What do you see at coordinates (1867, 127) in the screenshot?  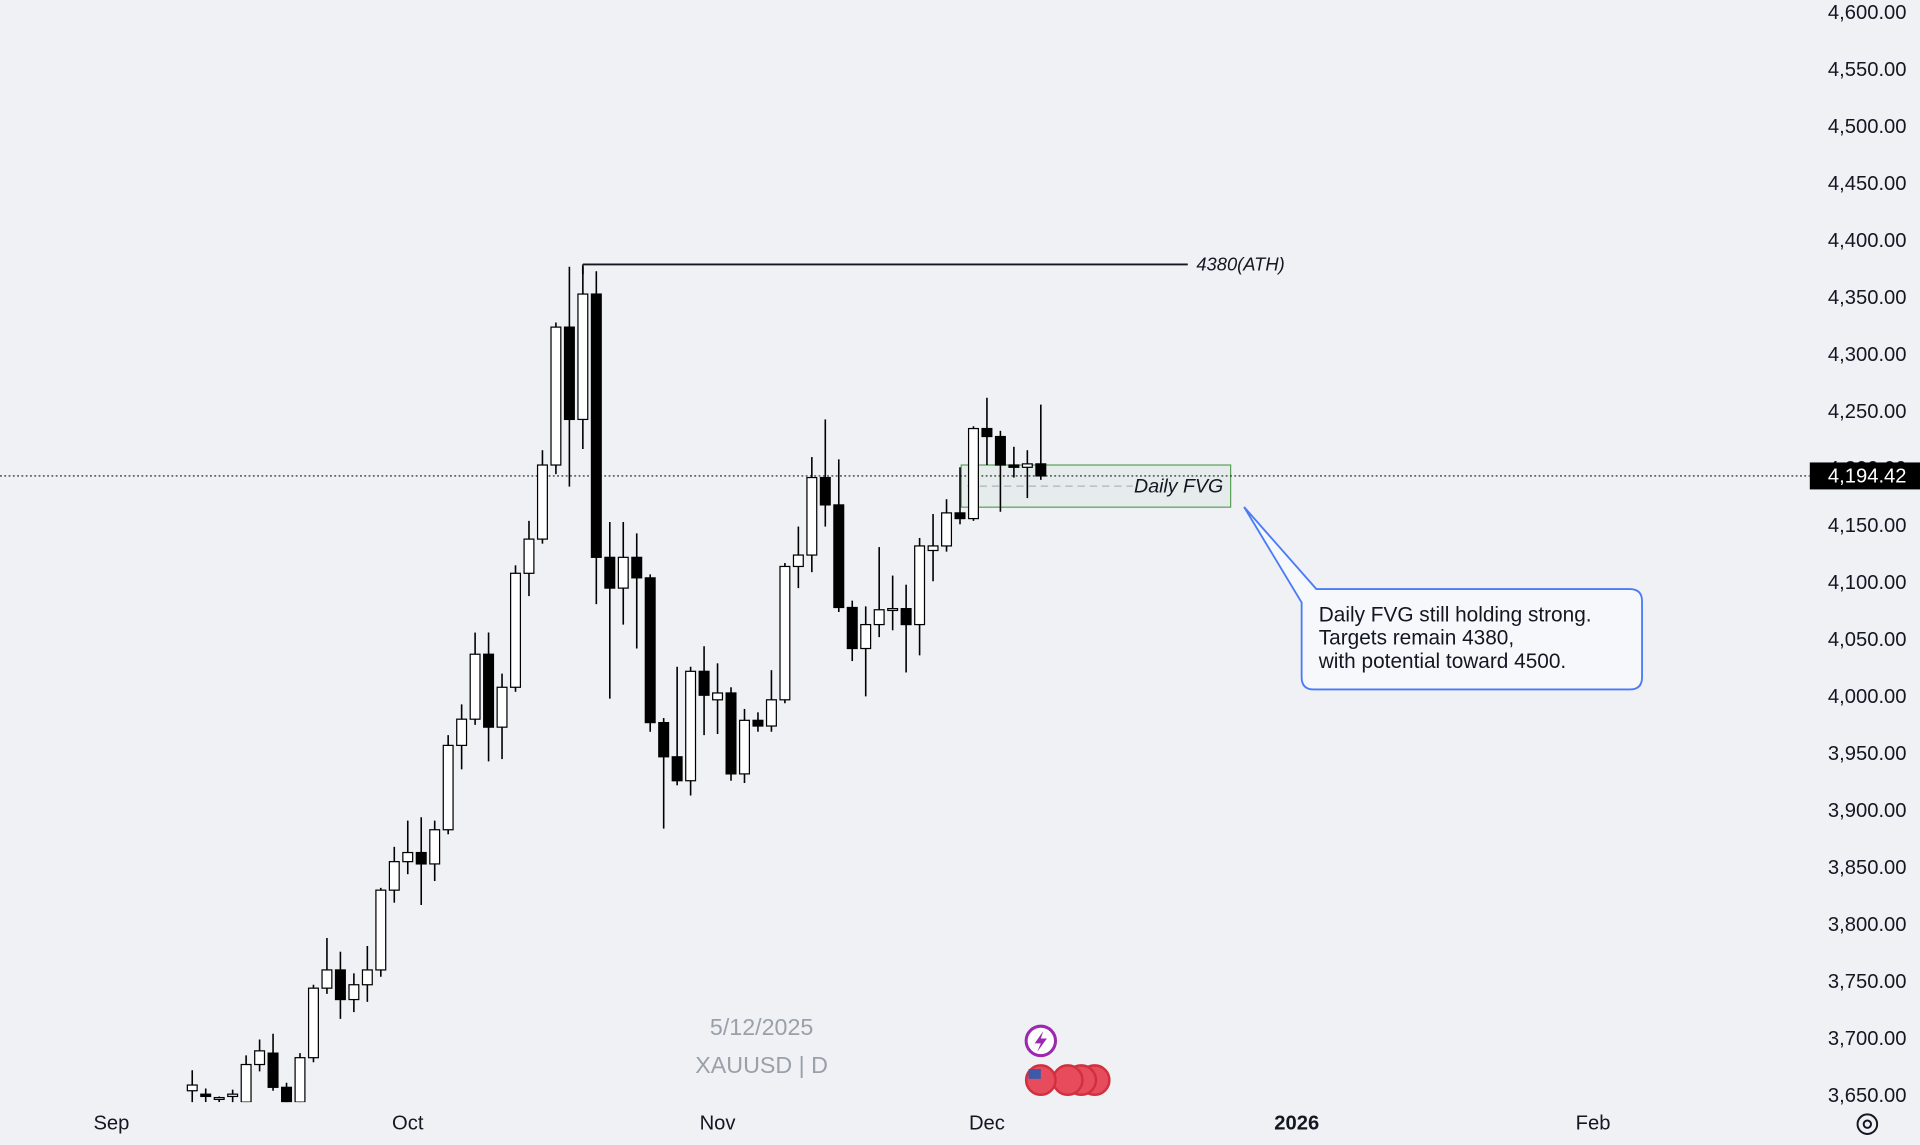 I see `y-tick-label: 4,500.00` at bounding box center [1867, 127].